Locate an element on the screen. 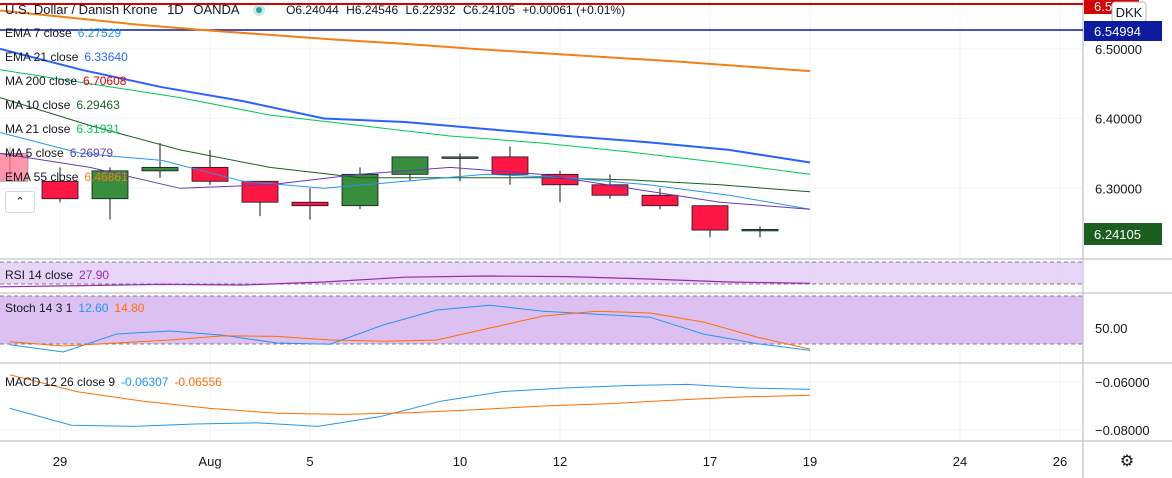 The image size is (1172, 478). price-tag-line-text: 6.54994 is located at coordinates (1117, 31).